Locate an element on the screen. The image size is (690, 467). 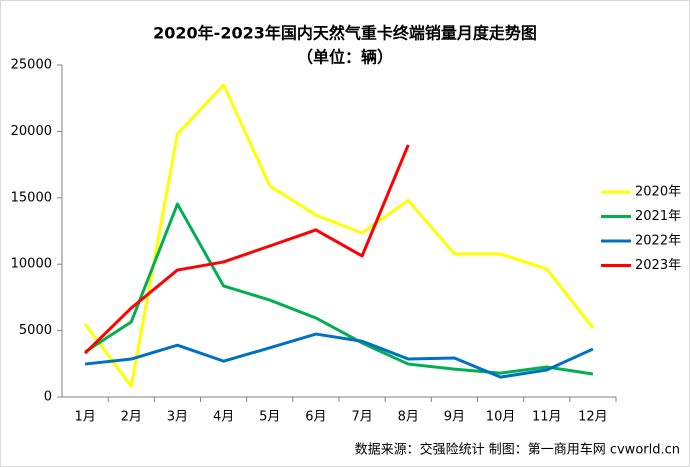
chart-title: 2020年-2023年国内天然气重卡终端销量月度走势图 is located at coordinates (345, 33).